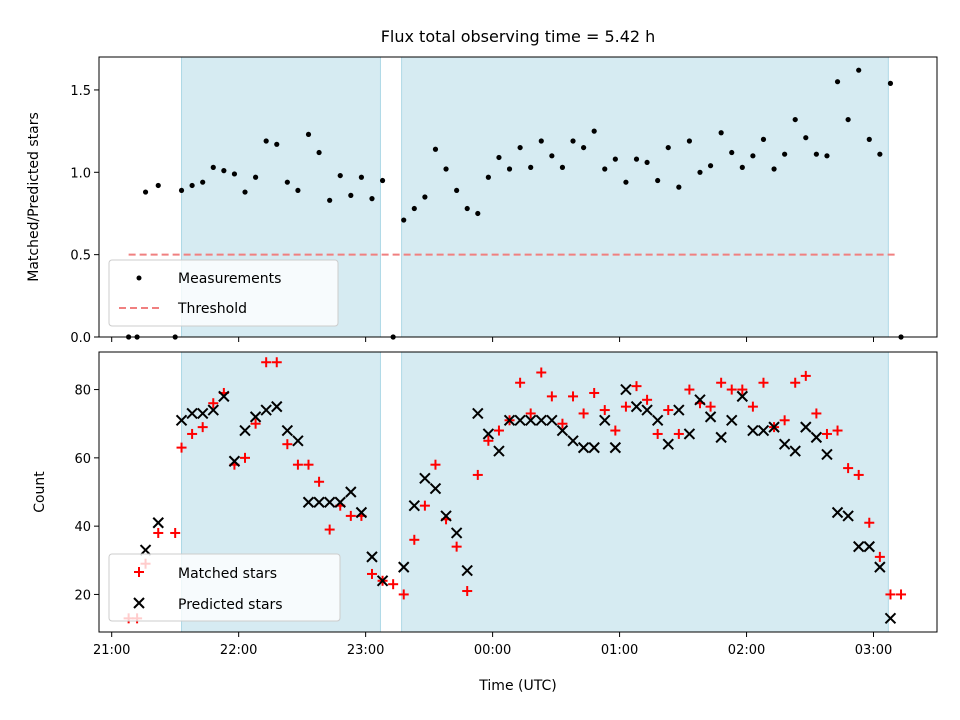  What do you see at coordinates (139, 603) in the screenshot?
I see `legend-marker-predicted-stars` at bounding box center [139, 603].